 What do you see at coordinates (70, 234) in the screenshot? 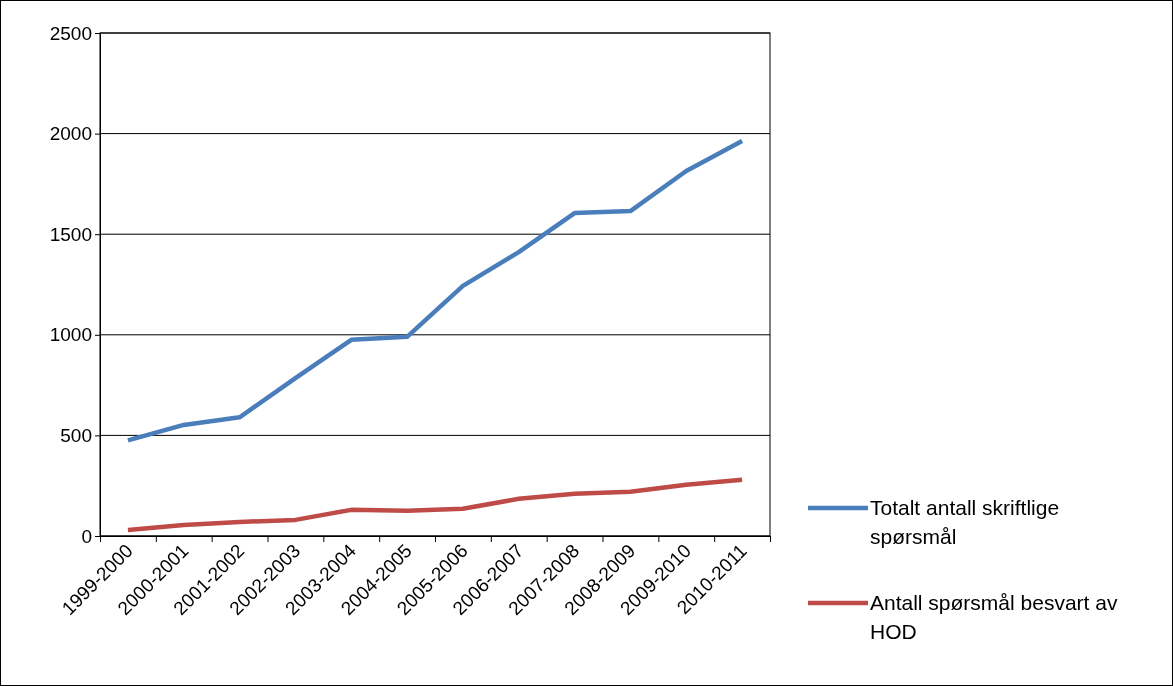
I see `y-tick-label: 1500` at bounding box center [70, 234].